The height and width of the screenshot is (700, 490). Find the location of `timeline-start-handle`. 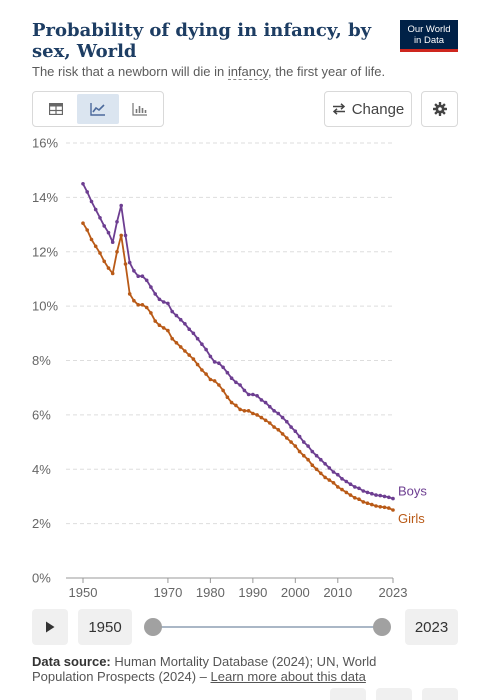

timeline-start-handle is located at coordinates (153, 627).